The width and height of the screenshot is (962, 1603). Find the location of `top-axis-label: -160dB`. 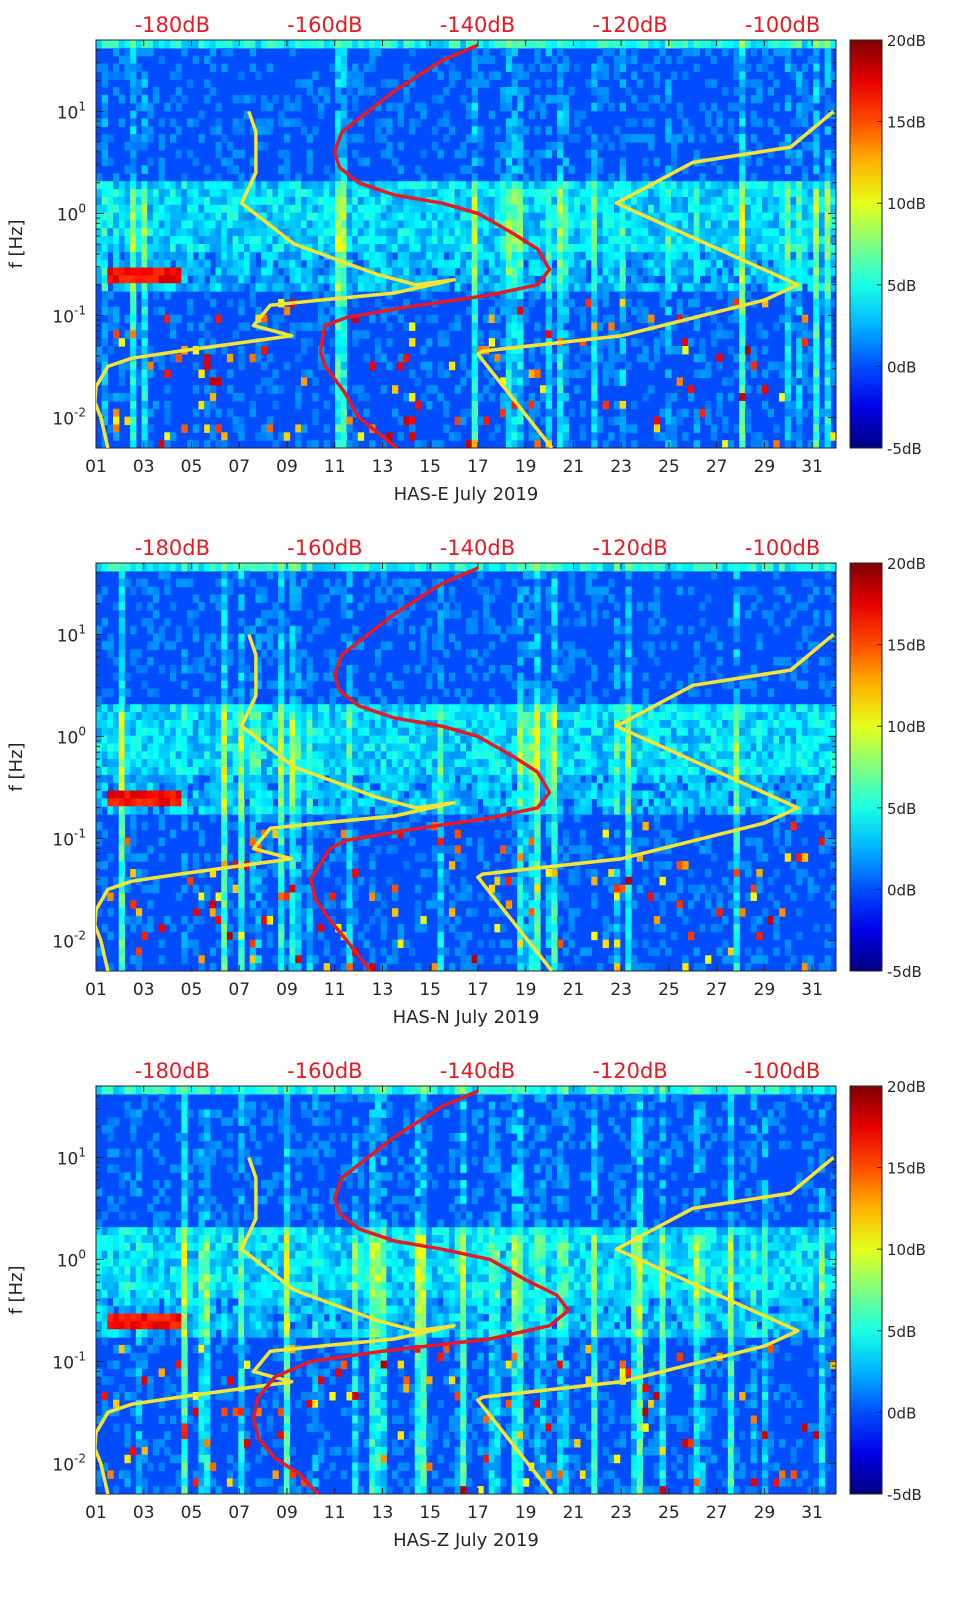

top-axis-label: -160dB is located at coordinates (324, 25).